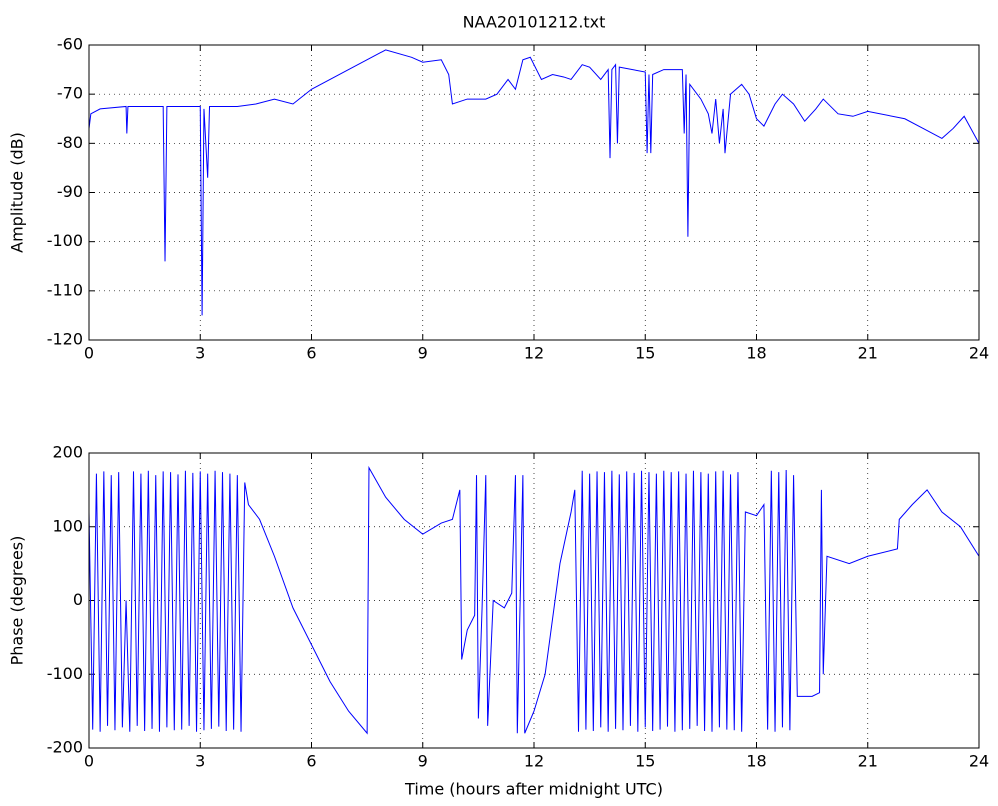 The width and height of the screenshot is (998, 806). I want to click on y-tick-label: -90, so click(70, 191).